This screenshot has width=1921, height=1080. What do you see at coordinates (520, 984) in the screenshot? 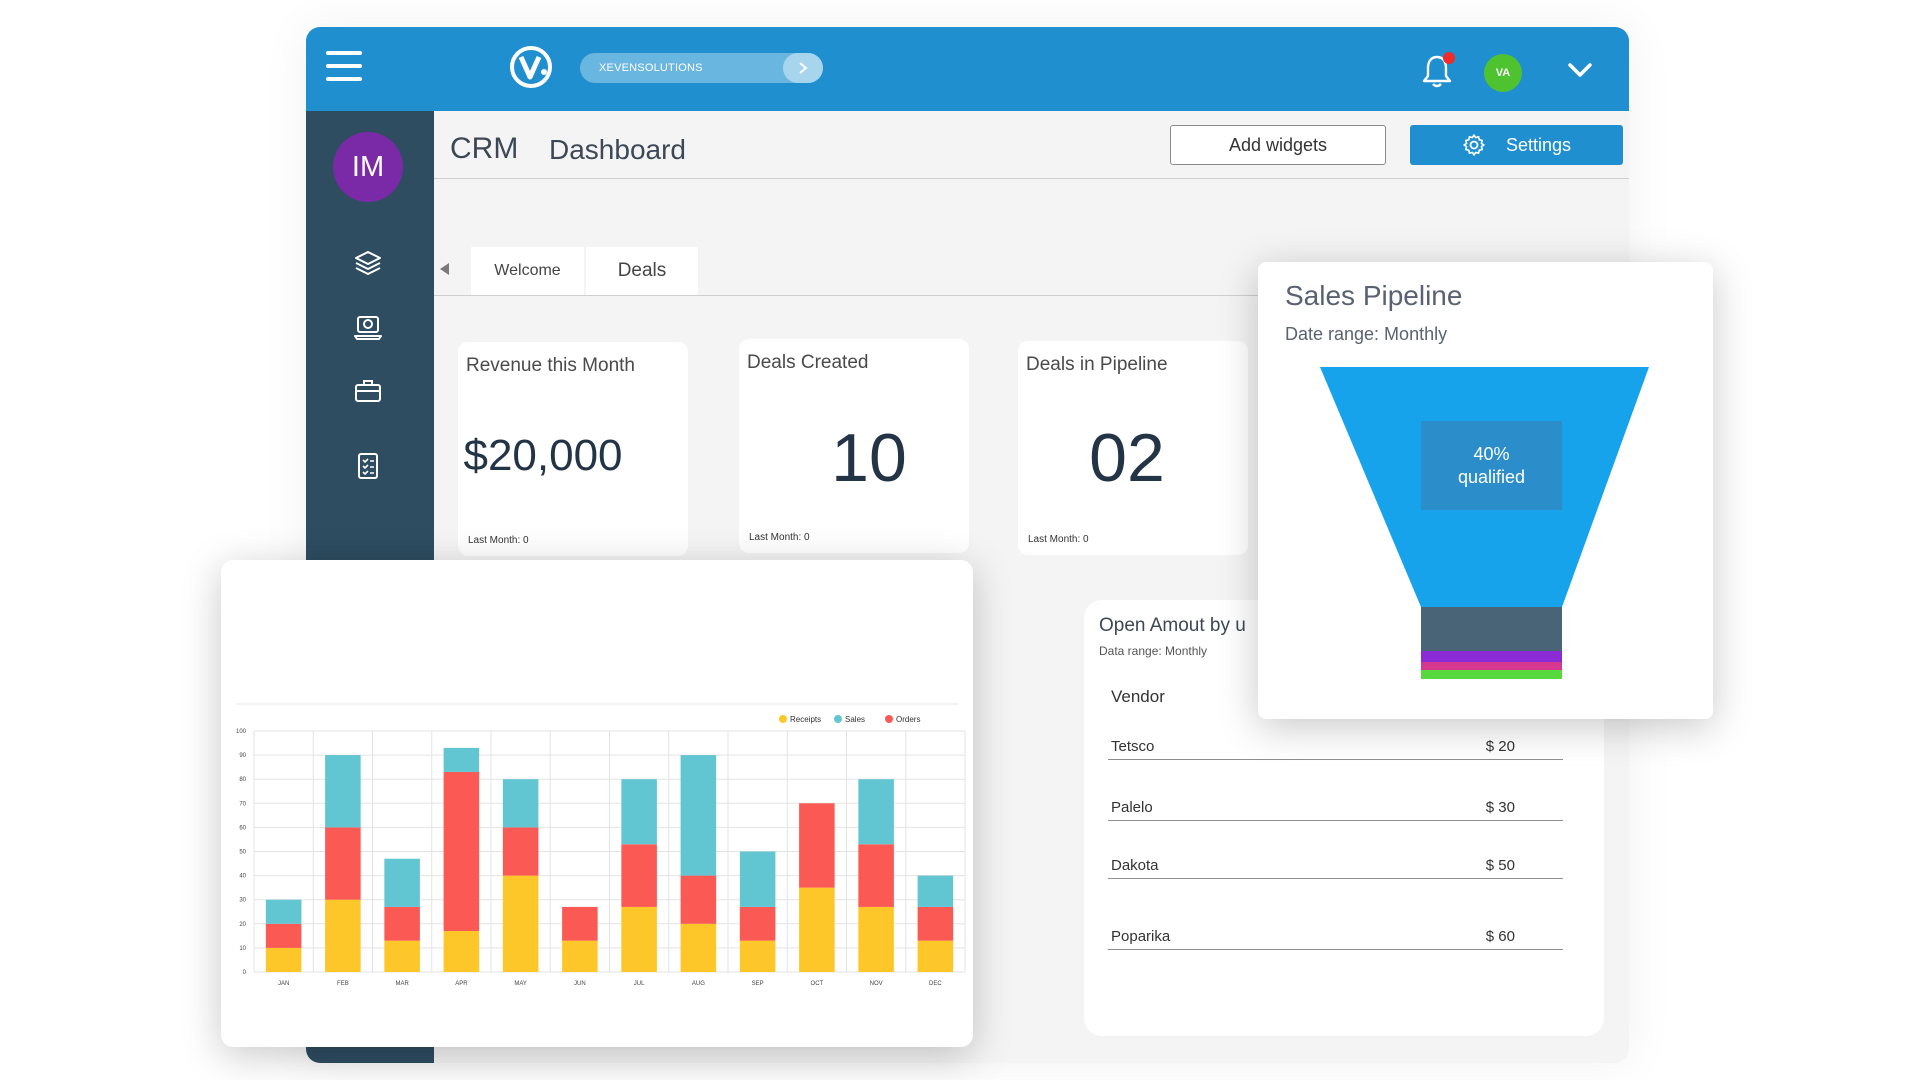
I see `x-tick-label: MAY` at bounding box center [520, 984].